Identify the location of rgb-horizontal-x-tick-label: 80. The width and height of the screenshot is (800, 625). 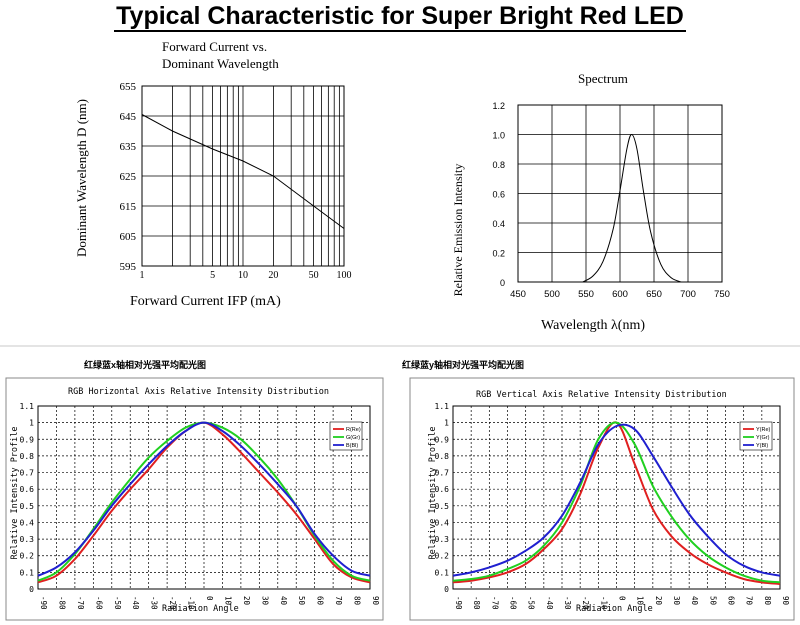
(357, 601).